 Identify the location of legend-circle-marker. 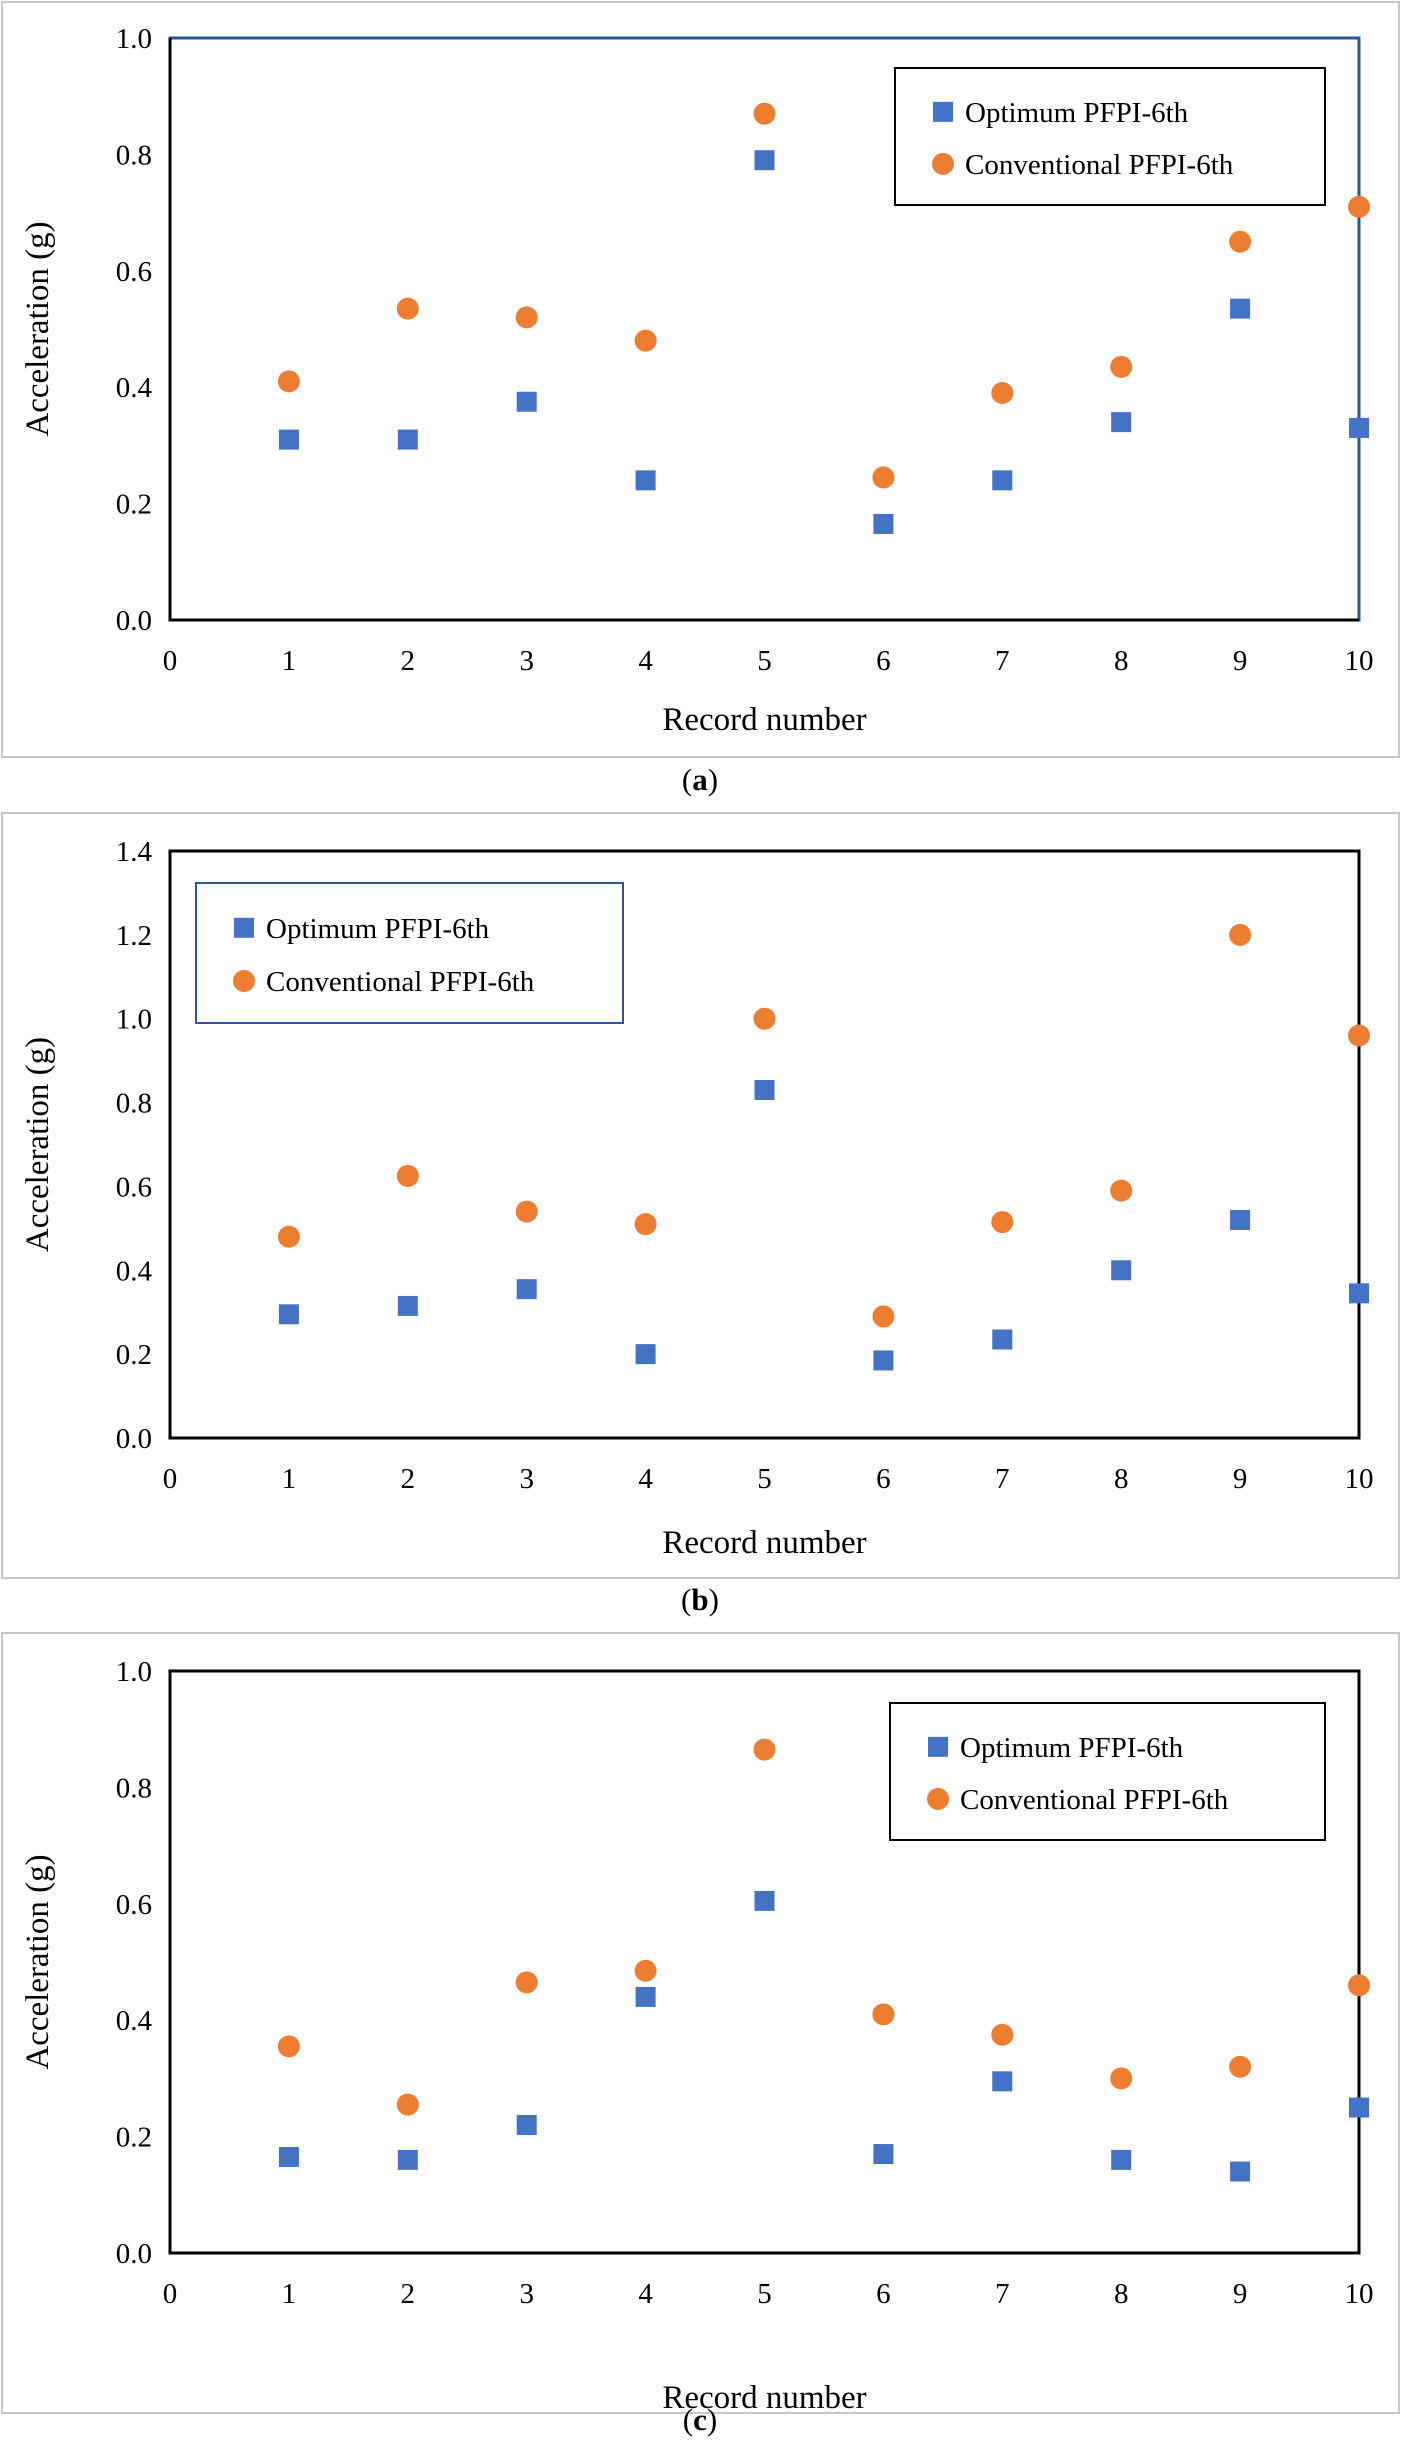
(938, 1798).